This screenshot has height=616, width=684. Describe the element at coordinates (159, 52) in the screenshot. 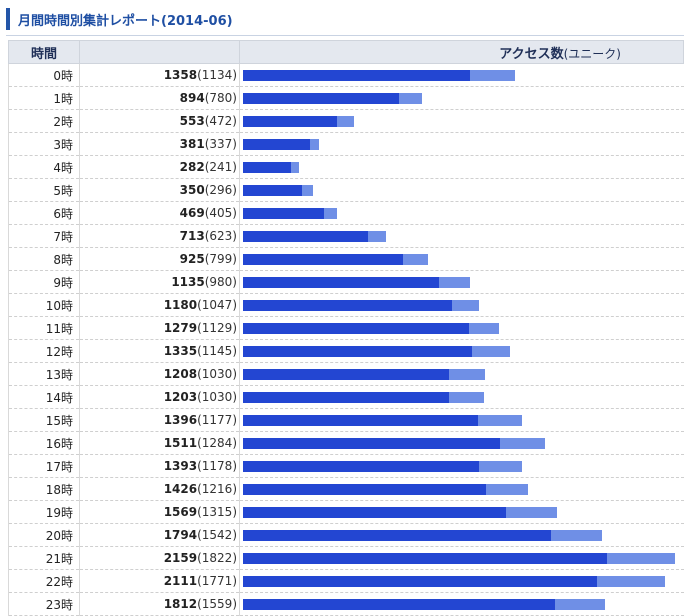

I see `column-header-count` at that location.